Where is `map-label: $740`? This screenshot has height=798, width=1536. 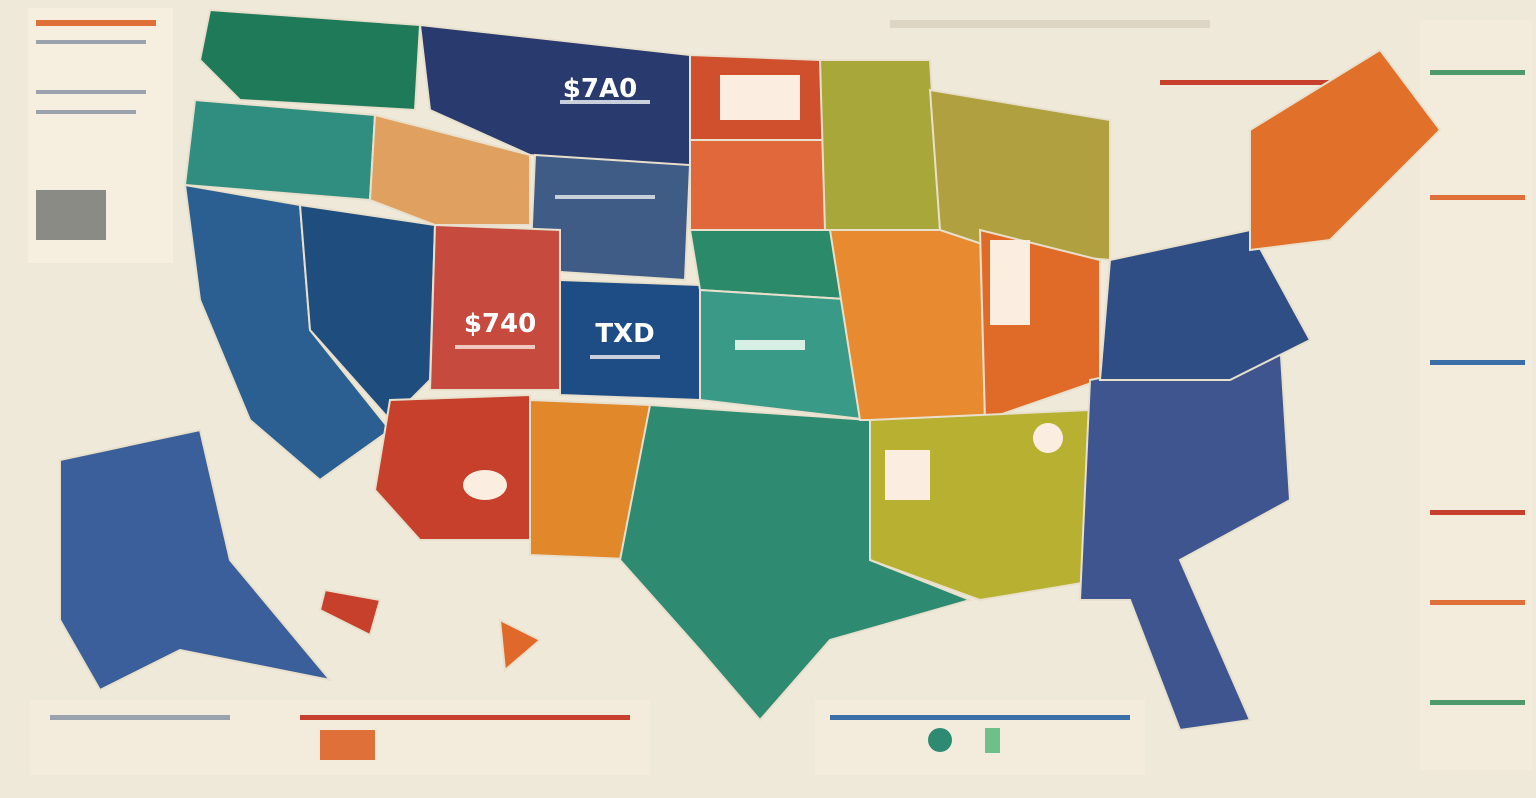
map-label: $740 is located at coordinates (500, 324).